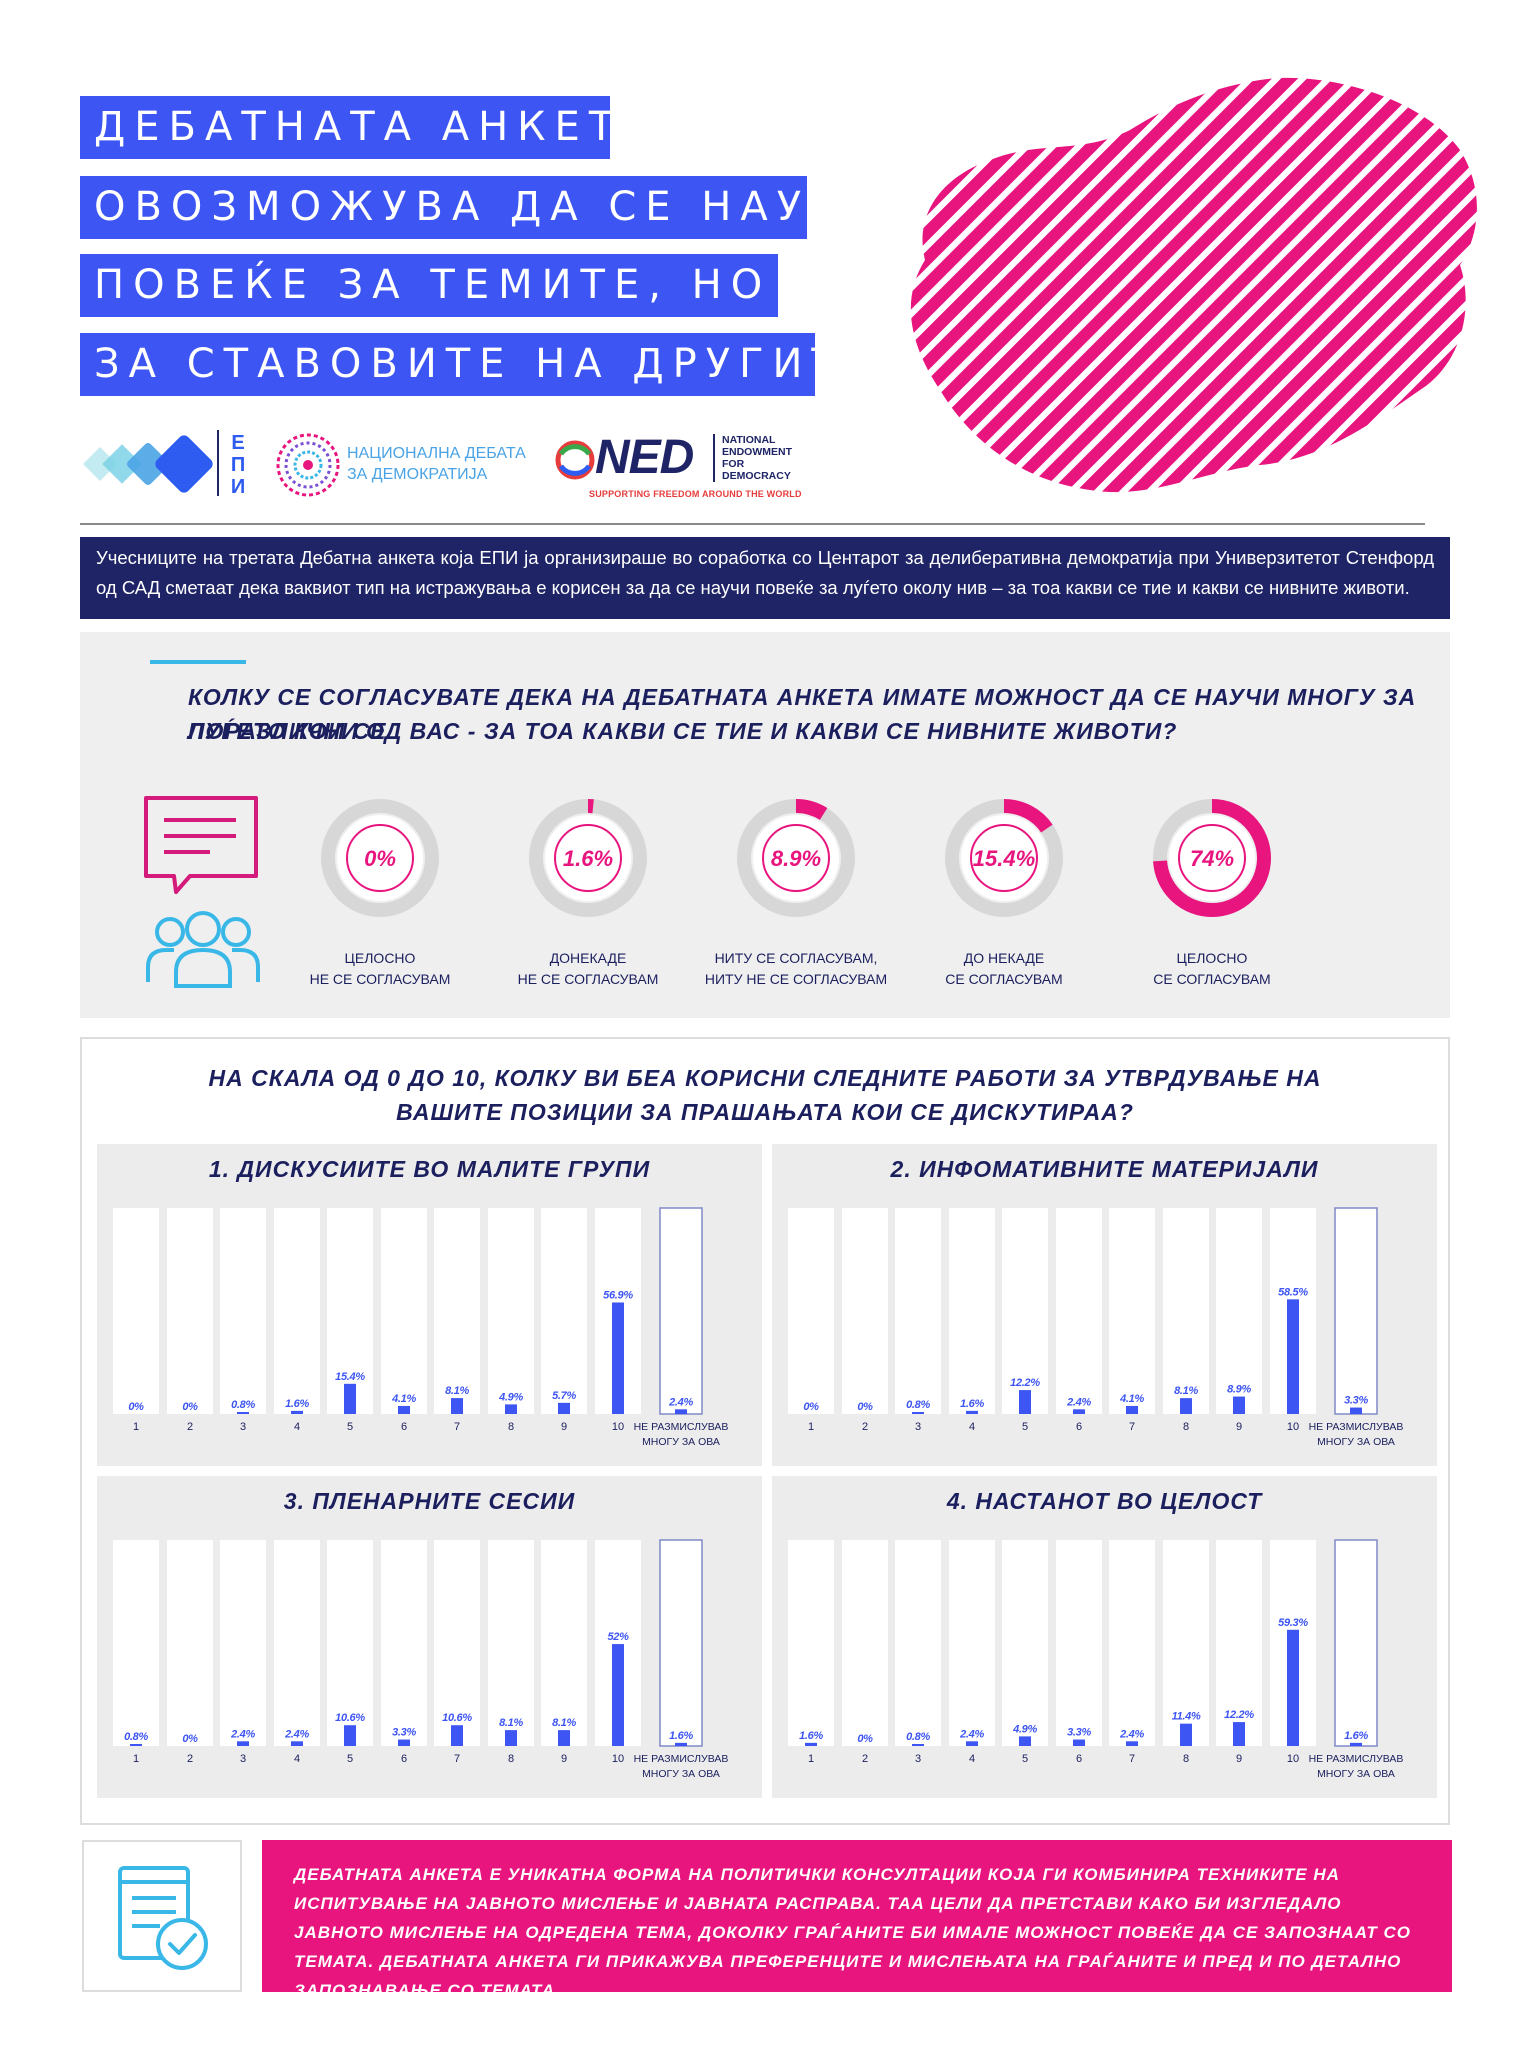 The width and height of the screenshot is (1527, 2063). Describe the element at coordinates (714, 458) in the screenshot. I see `ned-divider` at that location.